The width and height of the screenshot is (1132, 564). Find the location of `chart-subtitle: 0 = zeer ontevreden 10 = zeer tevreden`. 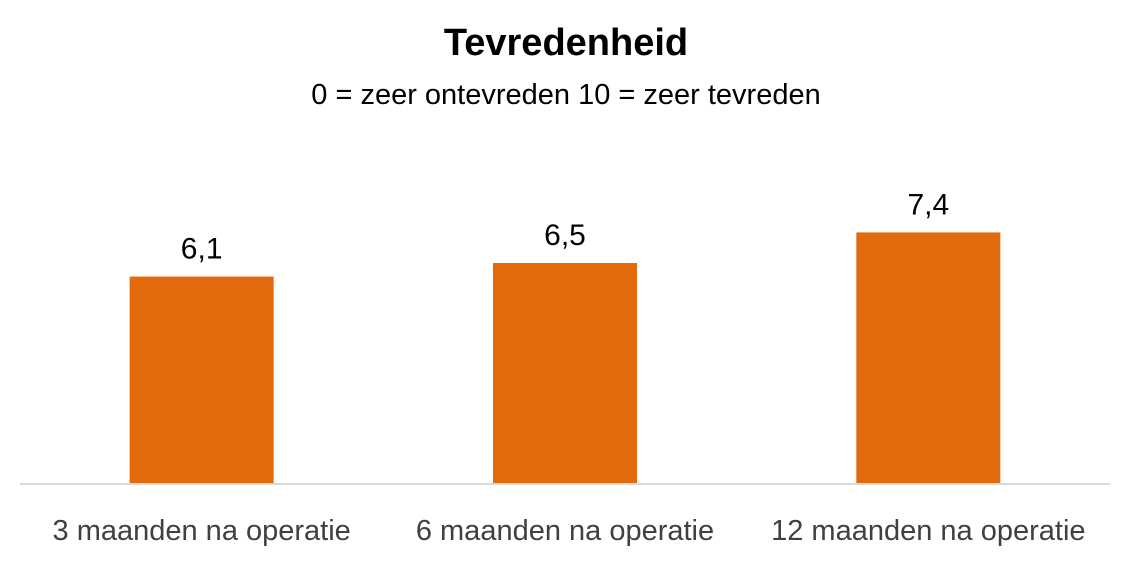

chart-subtitle: 0 = zeer ontevreden 10 = zeer tevreden is located at coordinates (566, 95).